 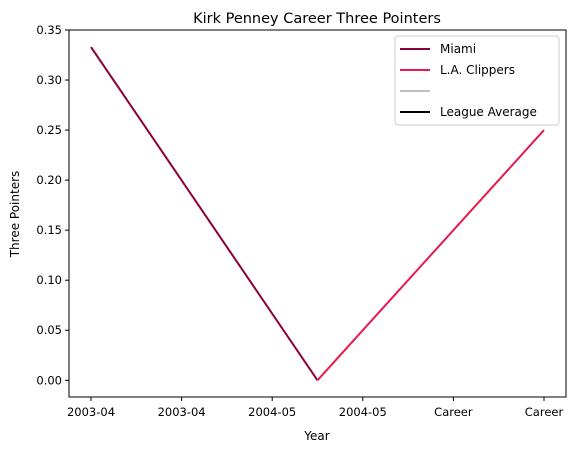 What do you see at coordinates (488, 112) in the screenshot?
I see `legend-label: League Average` at bounding box center [488, 112].